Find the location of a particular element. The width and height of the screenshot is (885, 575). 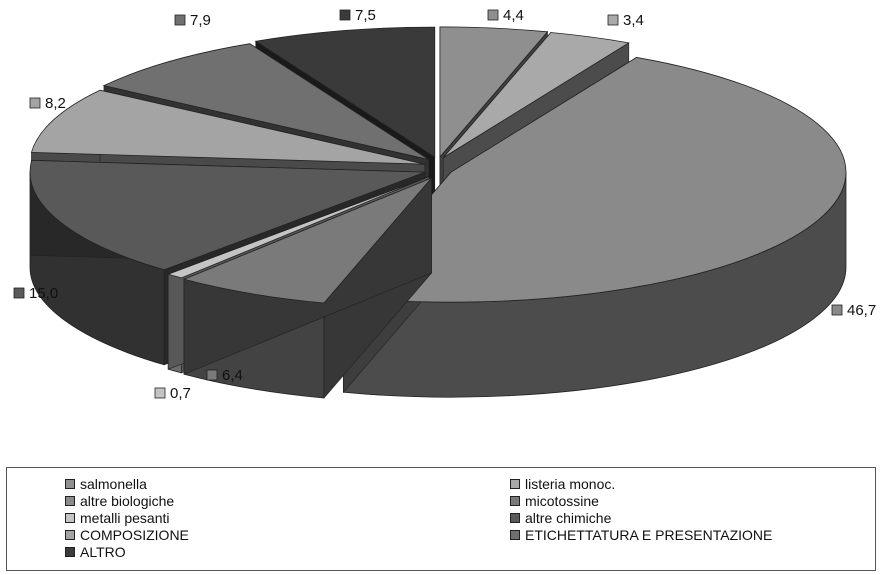

data-label: 8,2 is located at coordinates (55, 103).